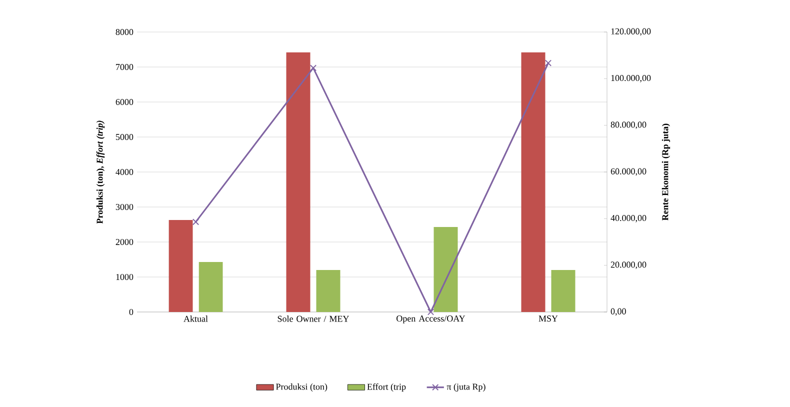  I want to click on legend-label: π (juta Rp), so click(466, 387).